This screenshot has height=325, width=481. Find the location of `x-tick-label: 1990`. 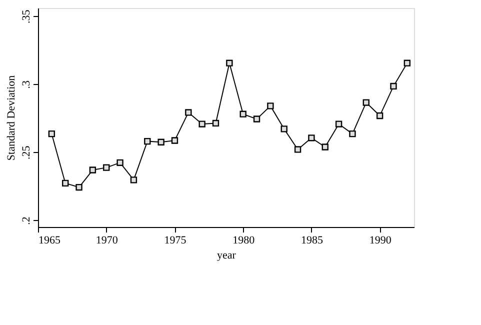

x-tick-label: 1990 is located at coordinates (380, 240).